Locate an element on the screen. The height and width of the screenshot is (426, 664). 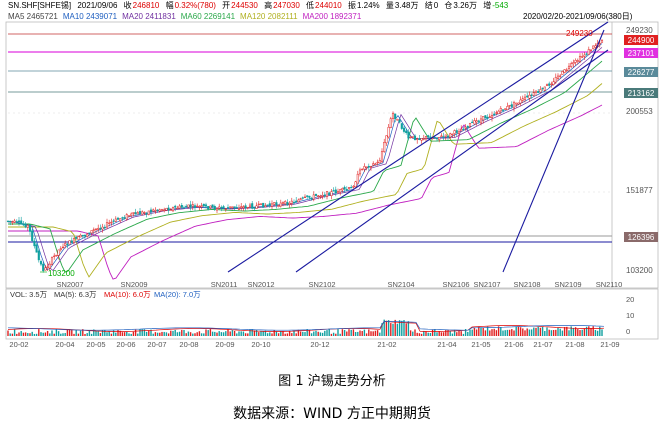
high-label: 高 is located at coordinates (268, 5).